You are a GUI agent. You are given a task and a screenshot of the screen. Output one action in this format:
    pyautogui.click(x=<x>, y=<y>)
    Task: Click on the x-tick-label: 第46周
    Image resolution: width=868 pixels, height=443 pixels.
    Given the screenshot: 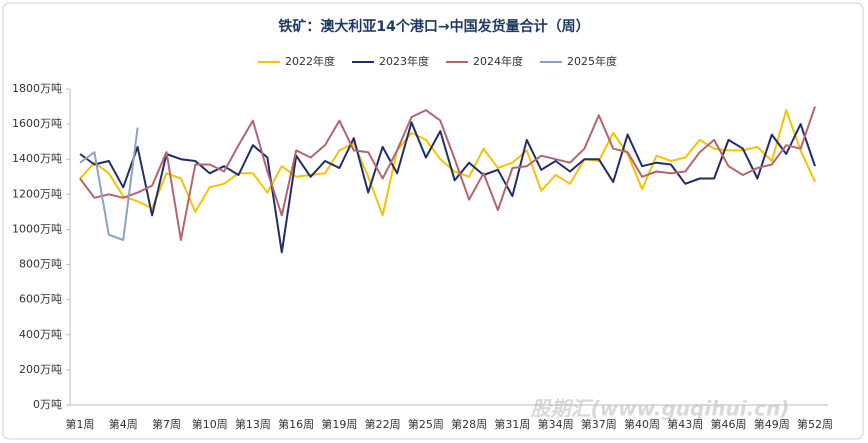 What is the action you would take?
    pyautogui.click(x=729, y=424)
    